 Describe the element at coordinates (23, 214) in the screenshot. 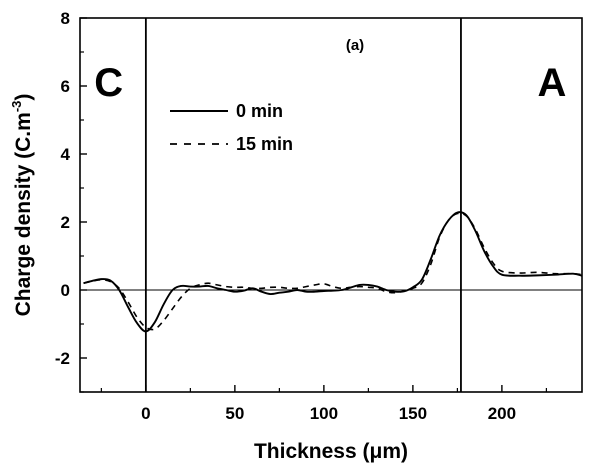

I see `y-axis-title-main: Charge density (C.m` at that location.